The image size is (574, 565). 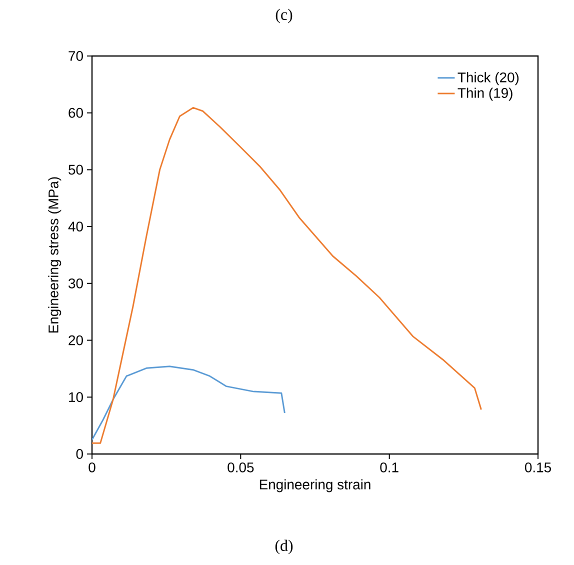 I want to click on legend-label: Thin (19), so click(x=485, y=94).